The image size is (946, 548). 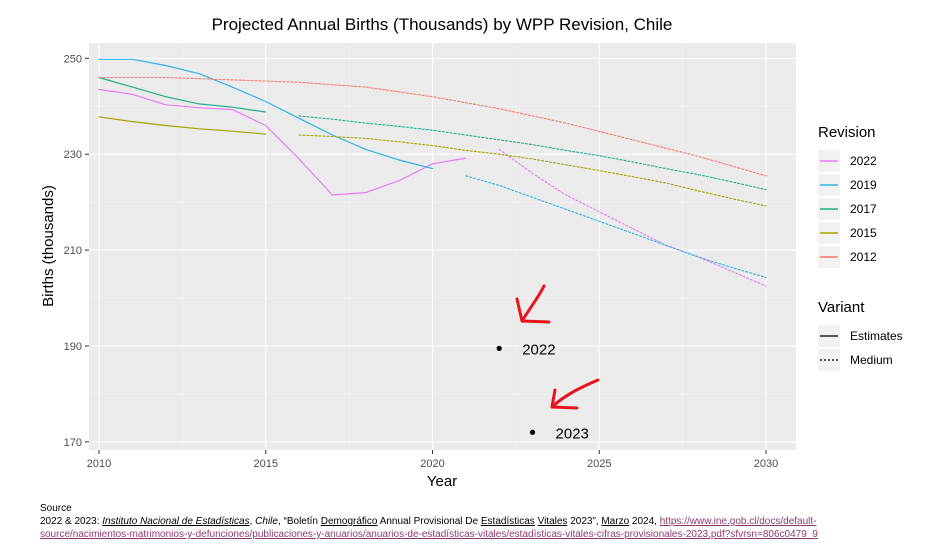 I want to click on data-point-2022, so click(x=499, y=348).